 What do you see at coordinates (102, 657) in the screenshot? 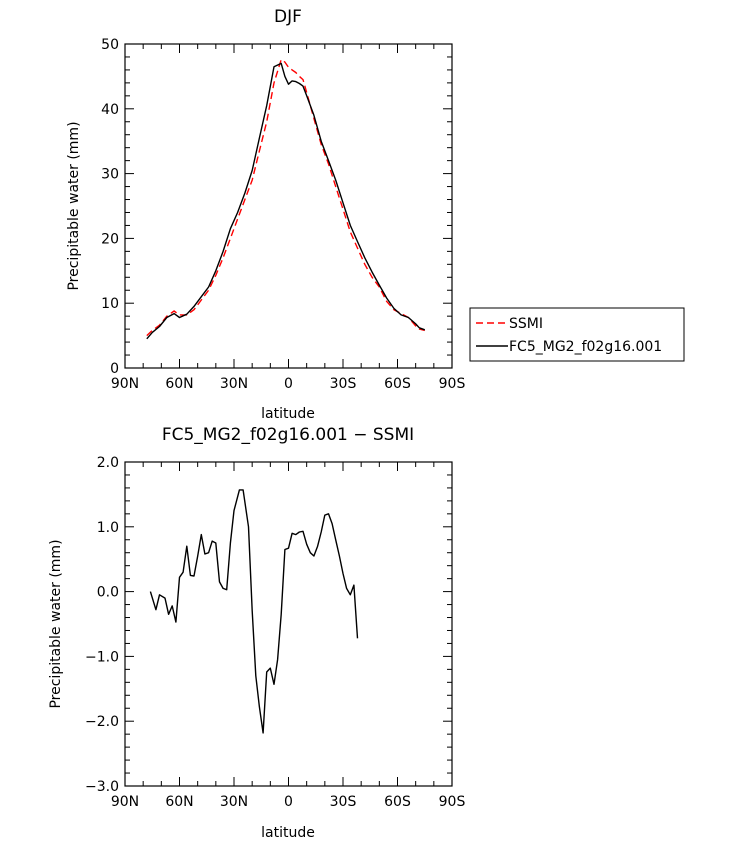
I see `y-tick-label: −1.0` at bounding box center [102, 657].